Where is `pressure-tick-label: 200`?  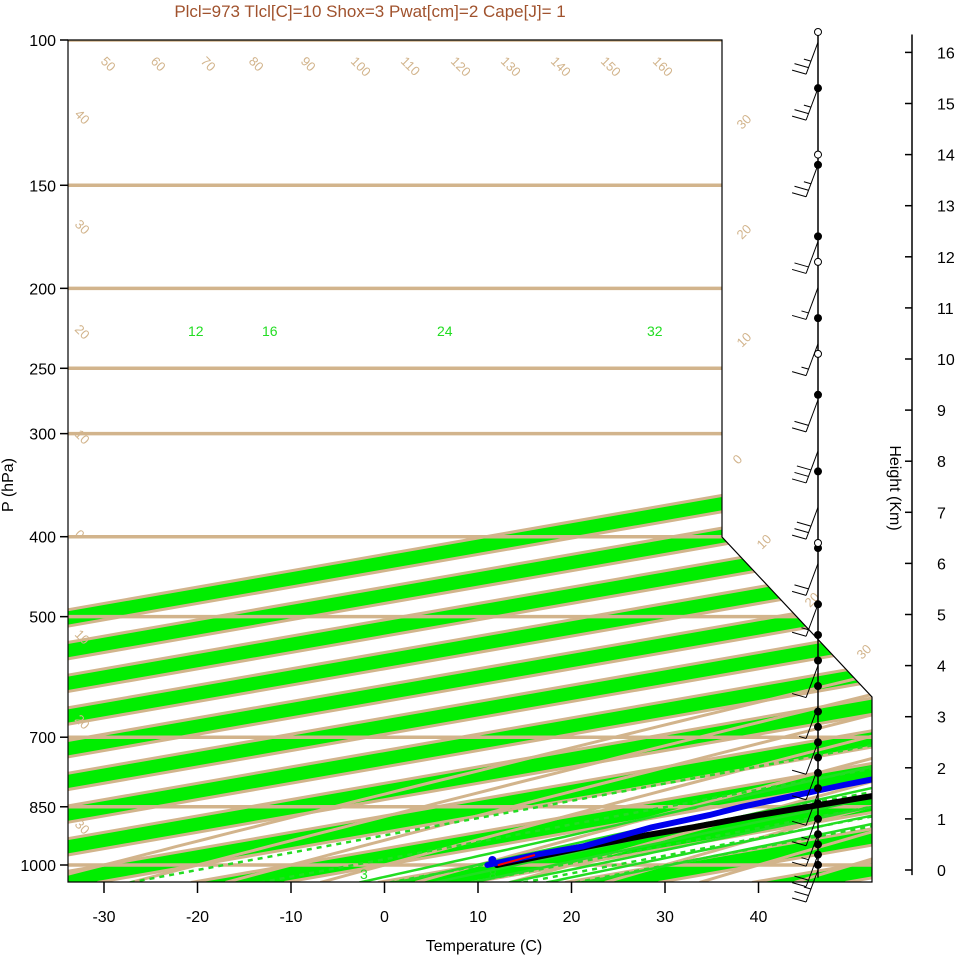
pressure-tick-label: 200 is located at coordinates (42, 289).